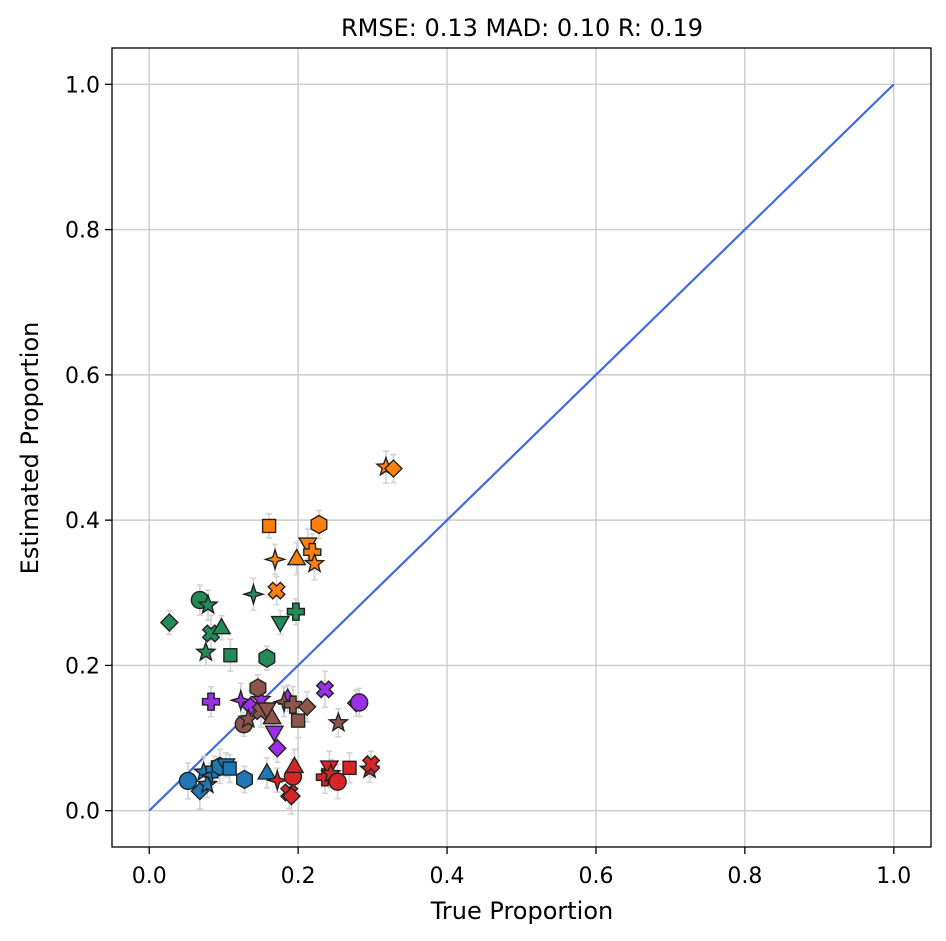 This screenshot has width=946, height=941. I want to click on data-points, so click(281, 630).